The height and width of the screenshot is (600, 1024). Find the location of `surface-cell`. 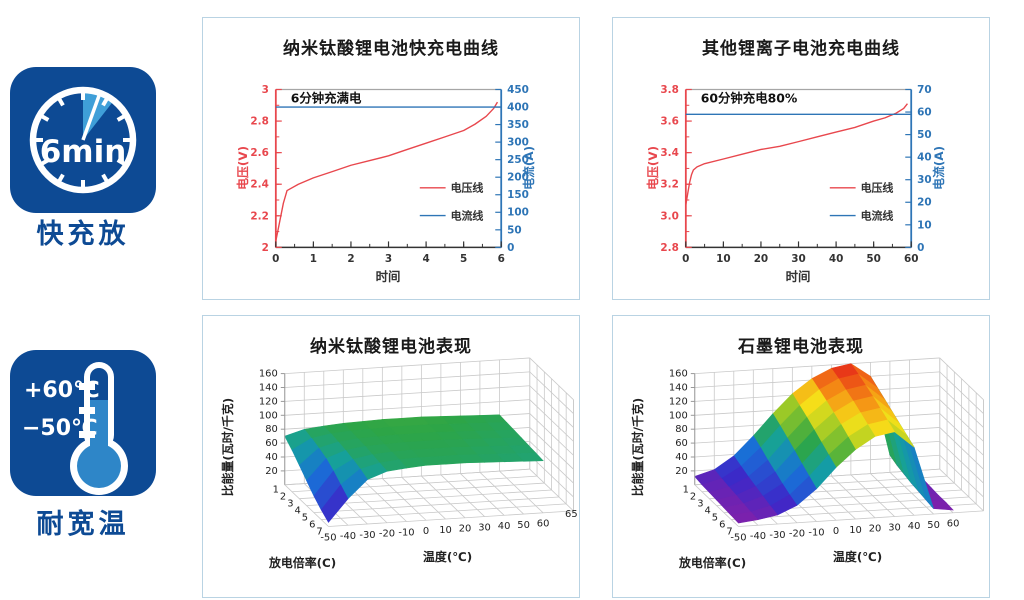

surface-cell is located at coordinates (744, 517).